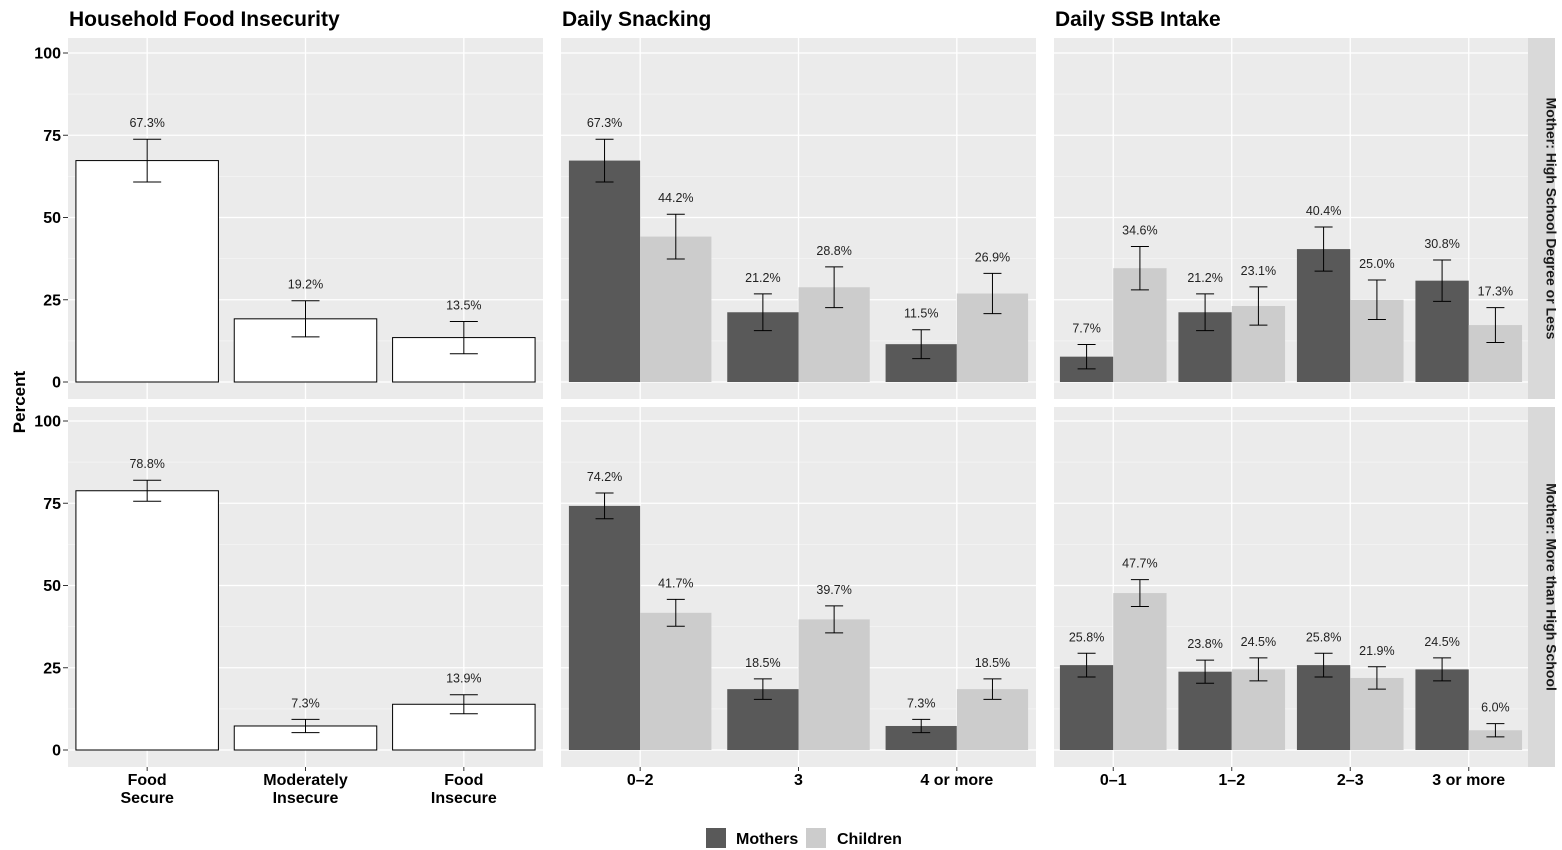 This screenshot has height=850, width=1562. Describe the element at coordinates (640, 780) in the screenshot. I see `x-tick-label: 0–2` at that location.